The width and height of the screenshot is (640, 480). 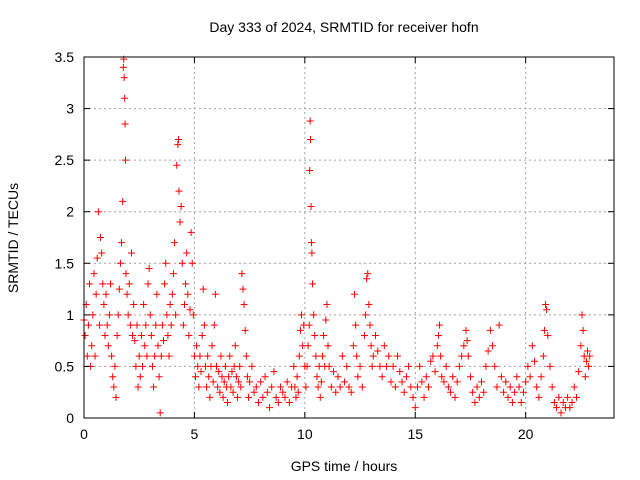 I want to click on x-axis-label: GPS time / hours, so click(x=344, y=466).